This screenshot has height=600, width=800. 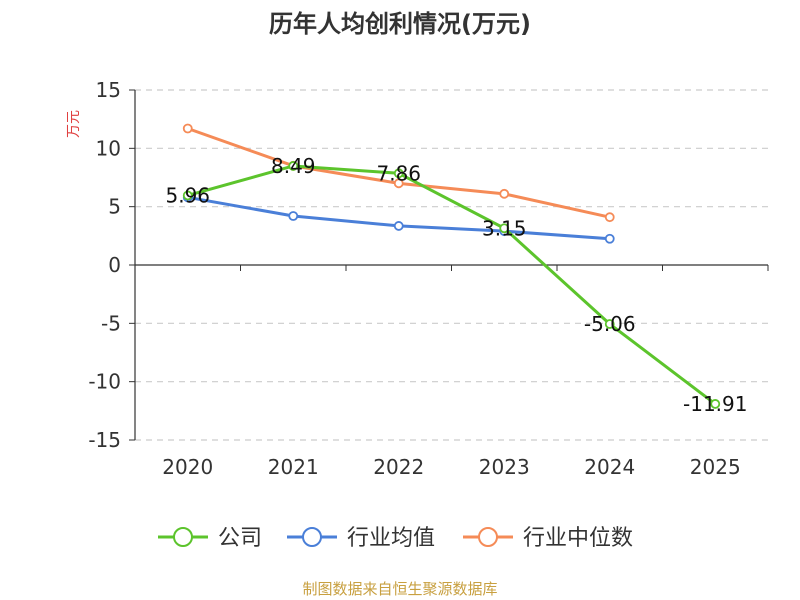 What do you see at coordinates (398, 467) in the screenshot?
I see `x-tick-label: 2022` at bounding box center [398, 467].